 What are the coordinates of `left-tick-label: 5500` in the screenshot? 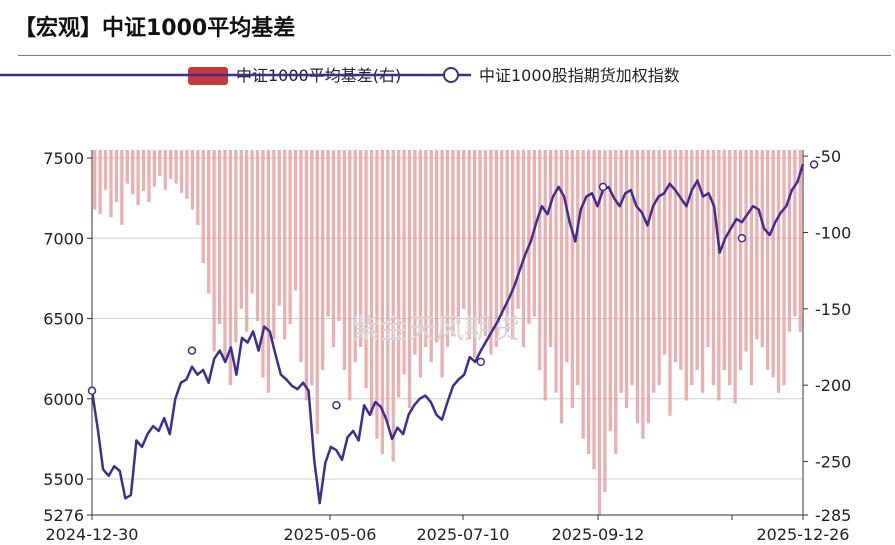 It's located at (63, 479).